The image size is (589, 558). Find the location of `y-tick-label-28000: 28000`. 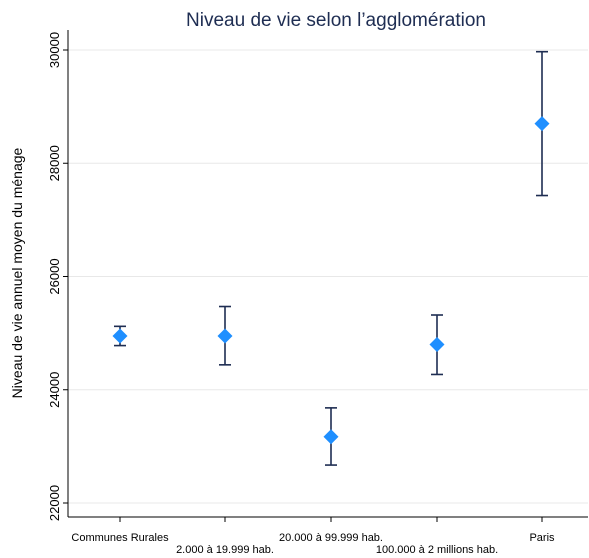

y-tick-label-28000: 28000 is located at coordinates (54, 163).